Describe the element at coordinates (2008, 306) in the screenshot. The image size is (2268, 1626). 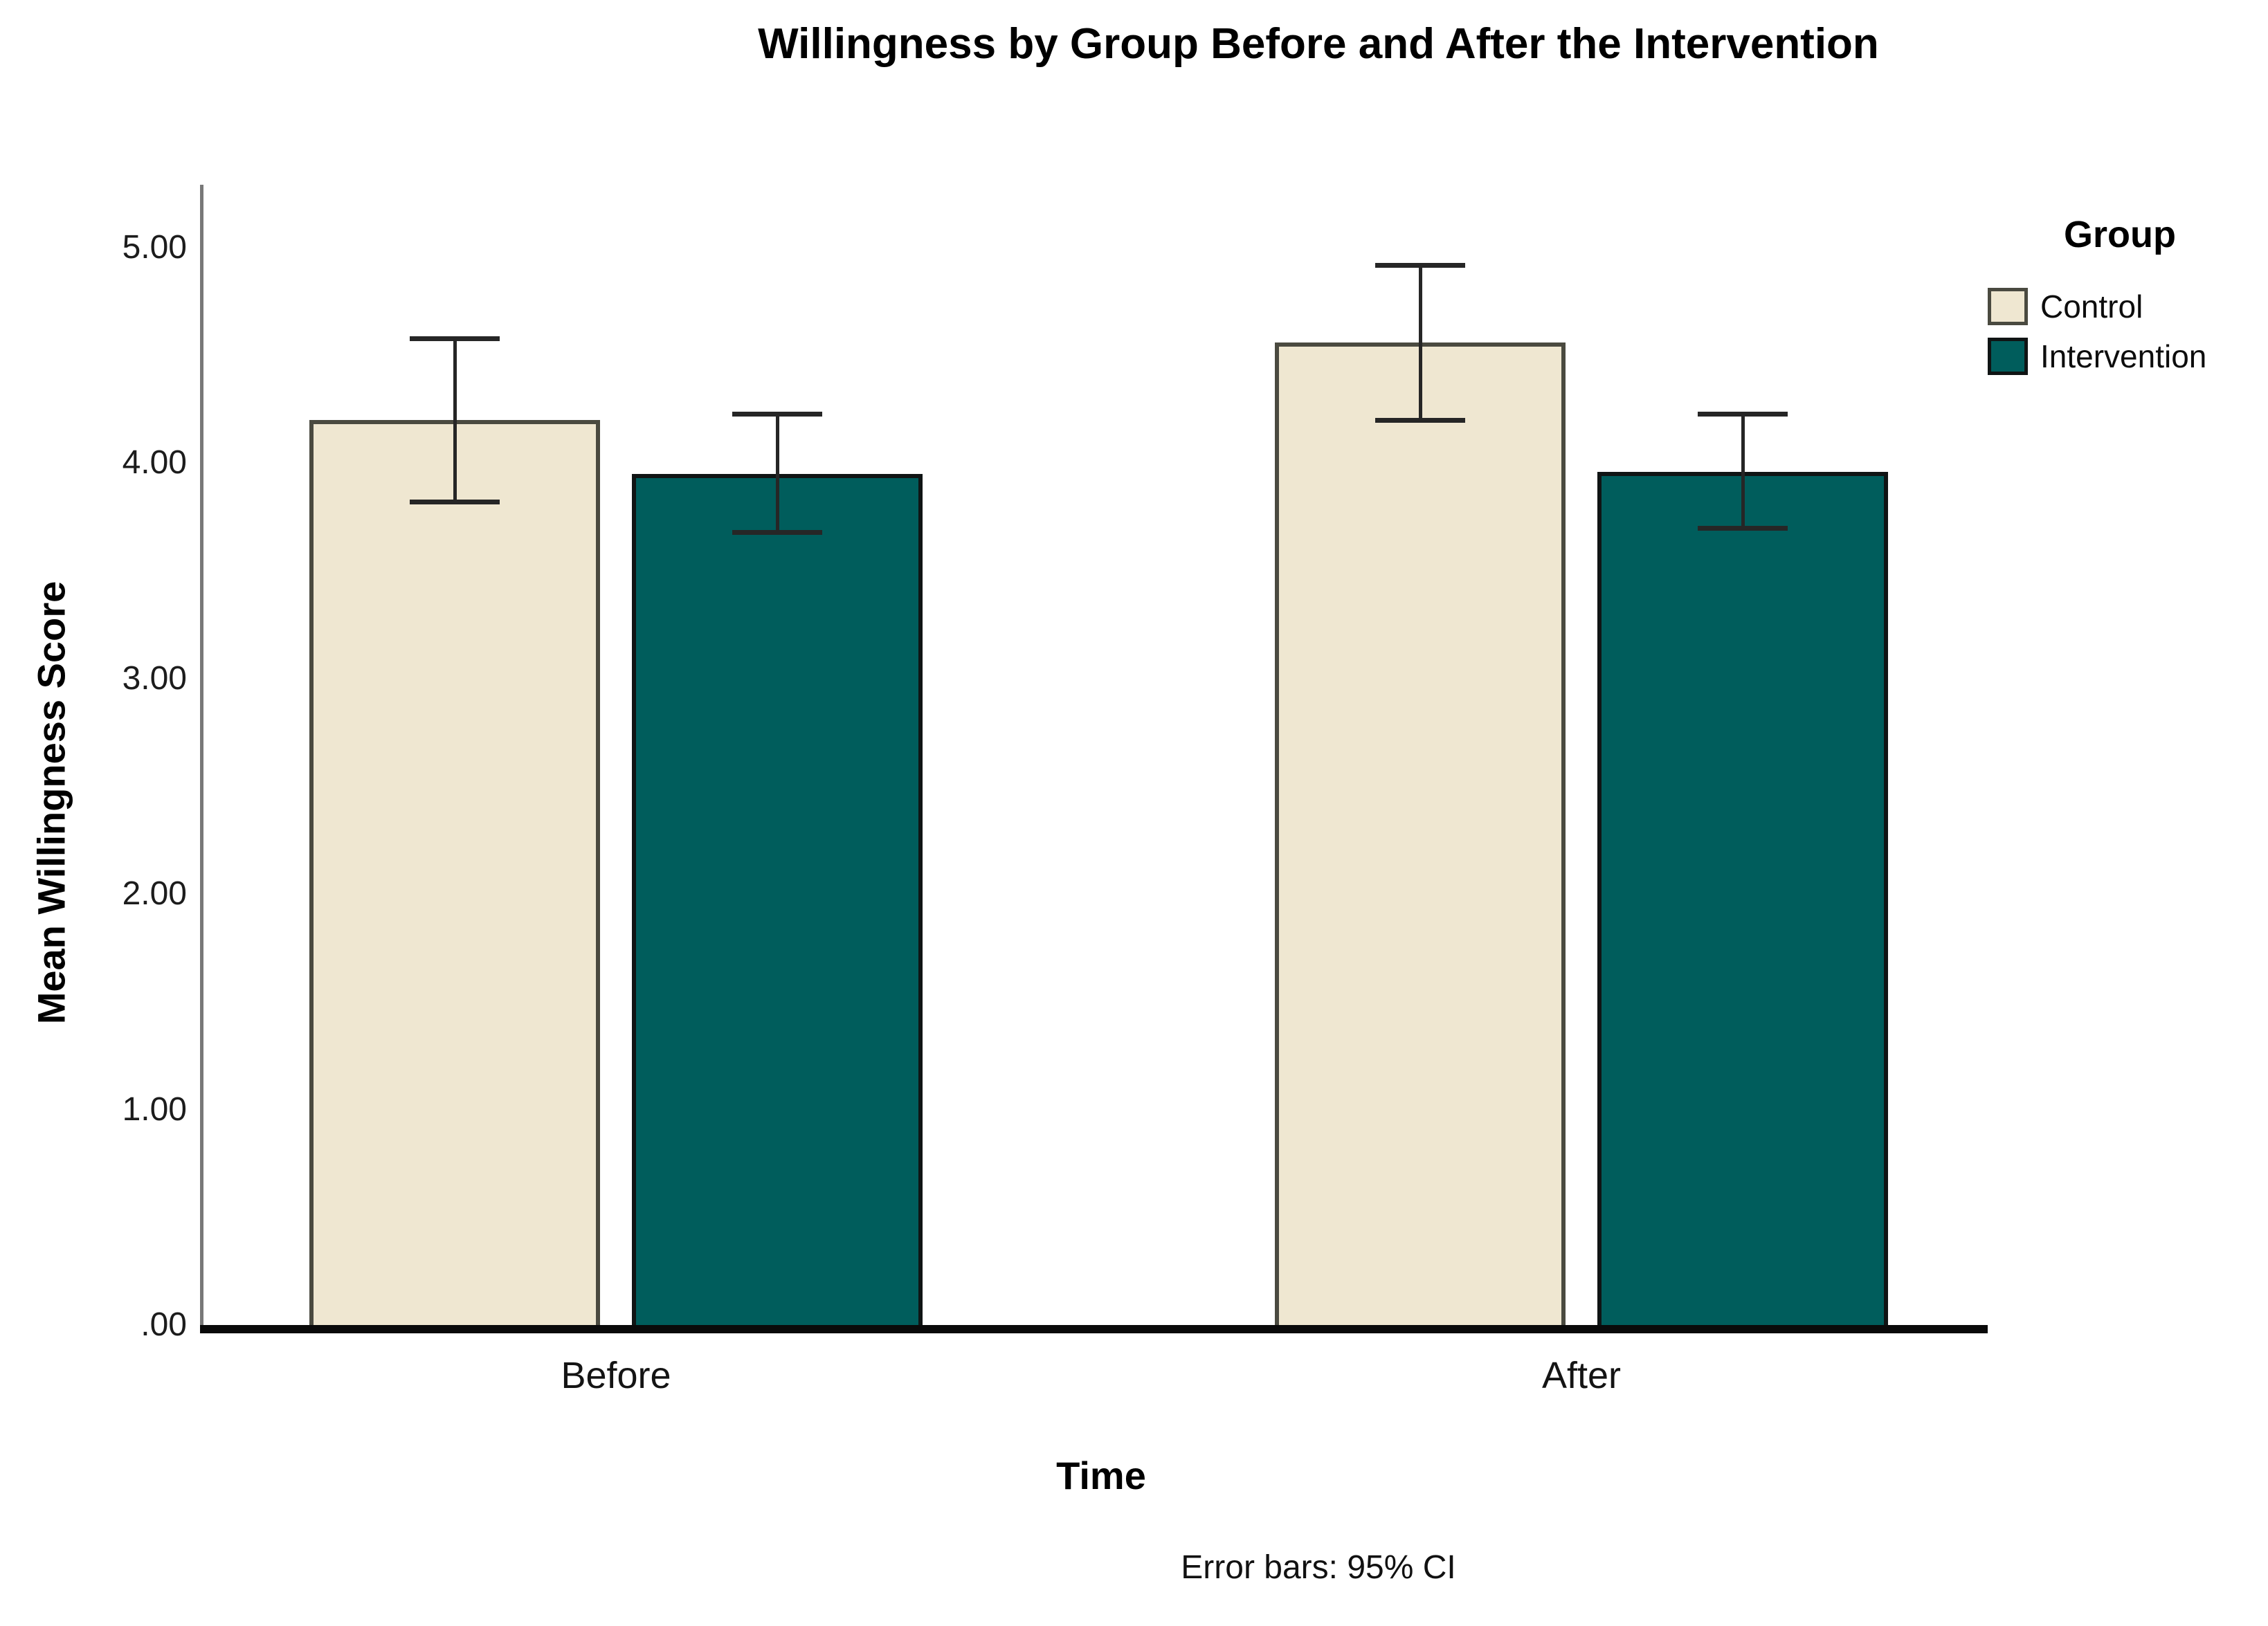
I see `legend-swatch-control` at that location.